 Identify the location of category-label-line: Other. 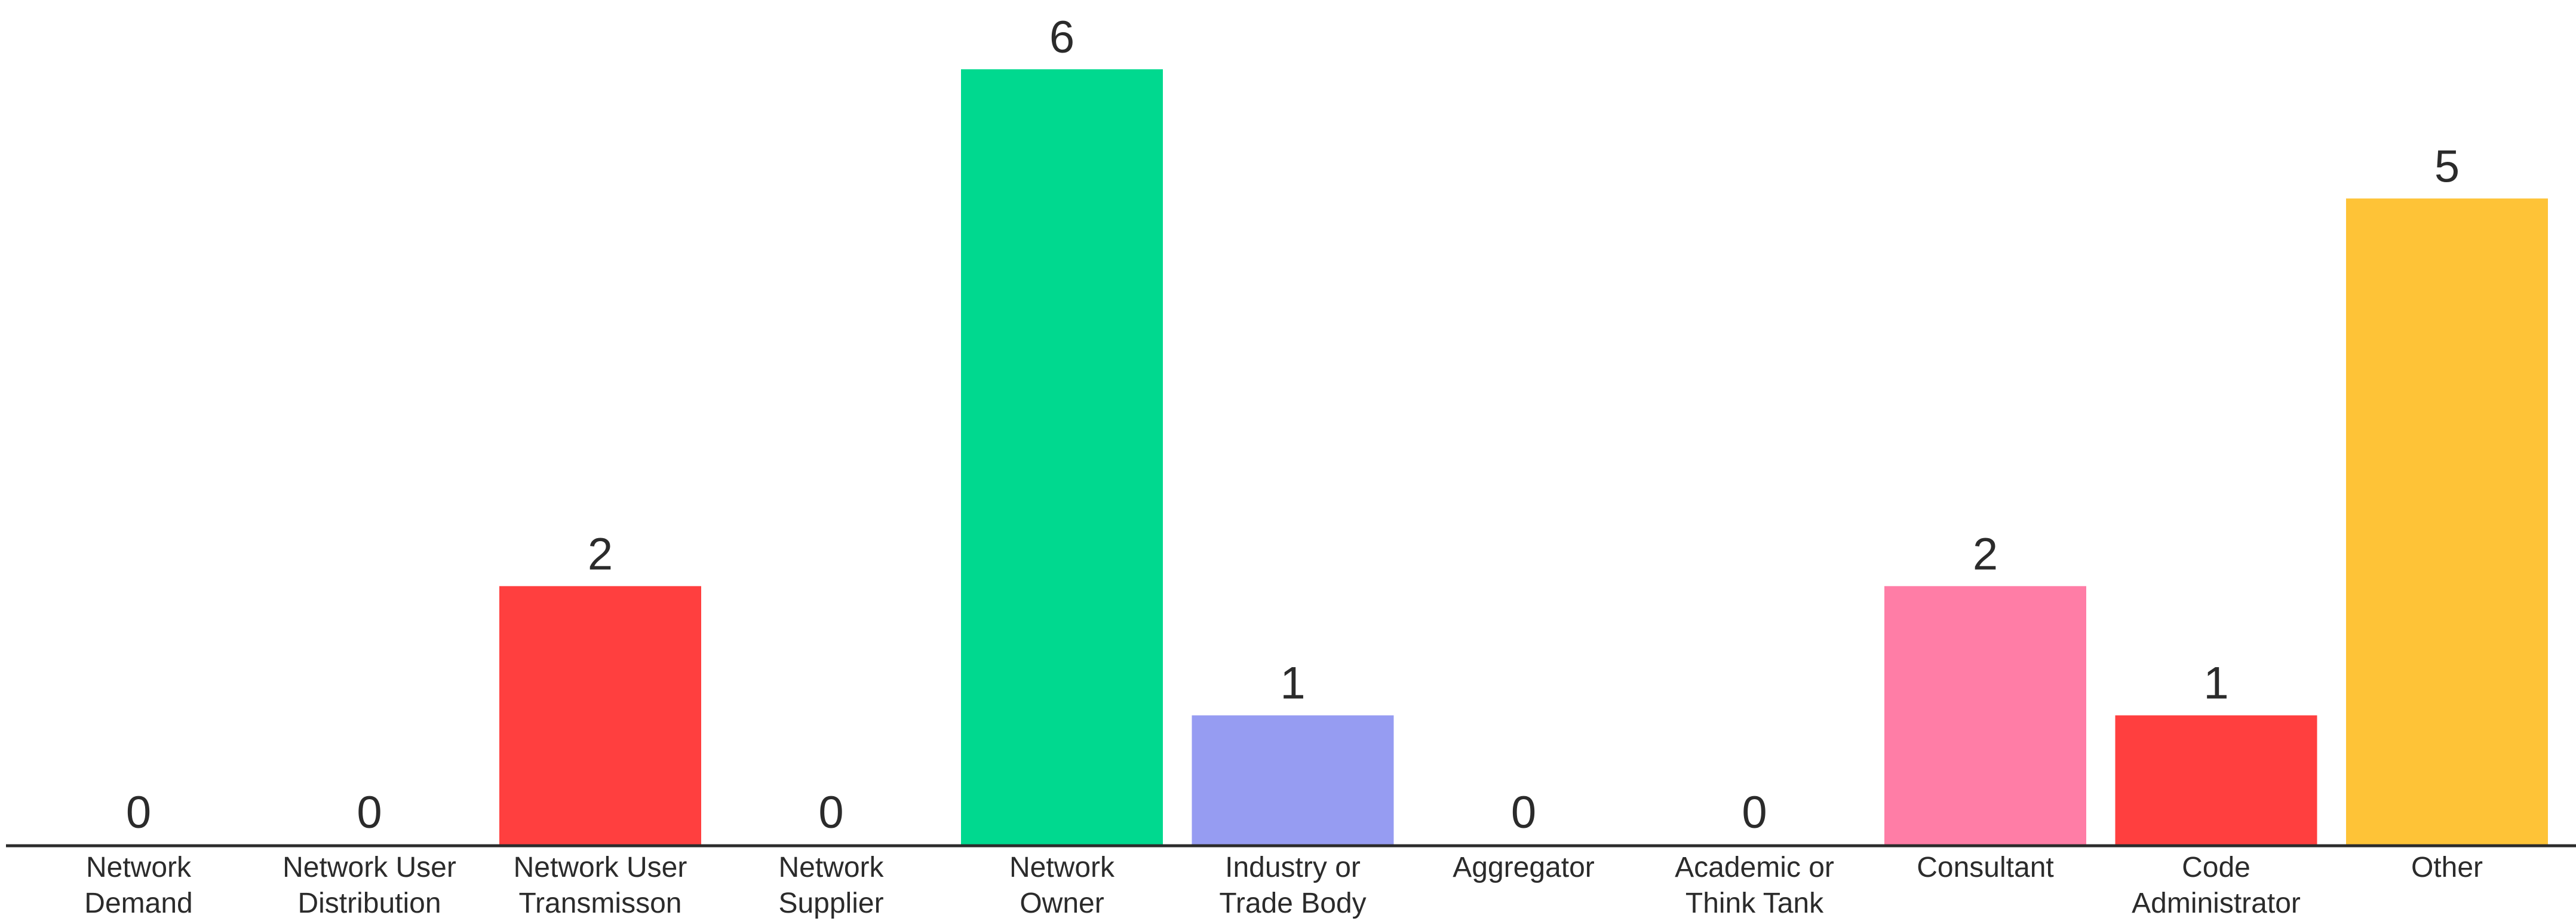
(2447, 867).